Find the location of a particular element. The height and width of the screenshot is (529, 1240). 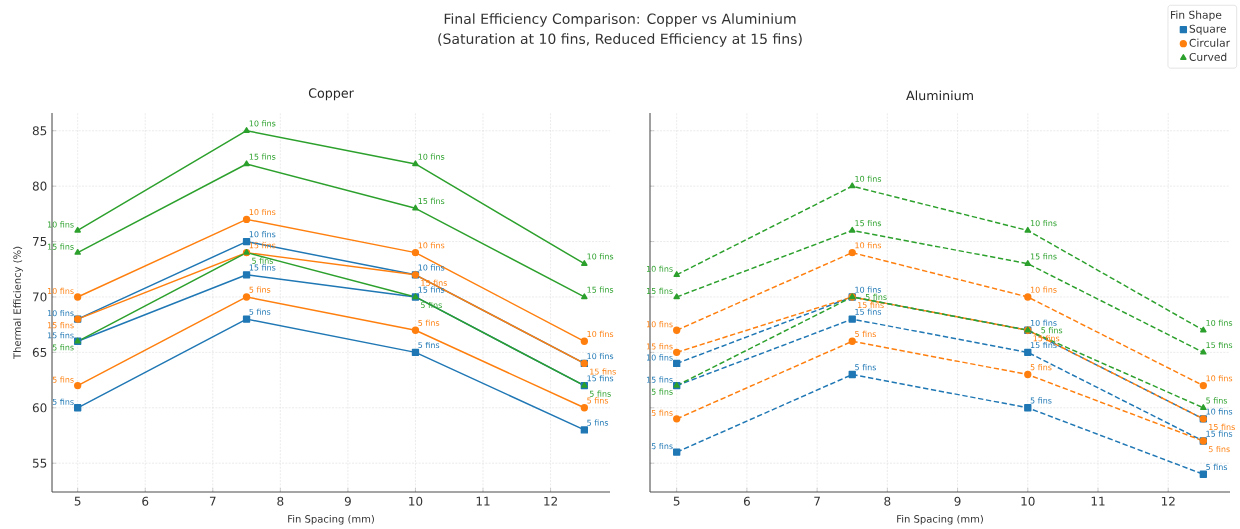

legend-label: Circular is located at coordinates (1210, 42).